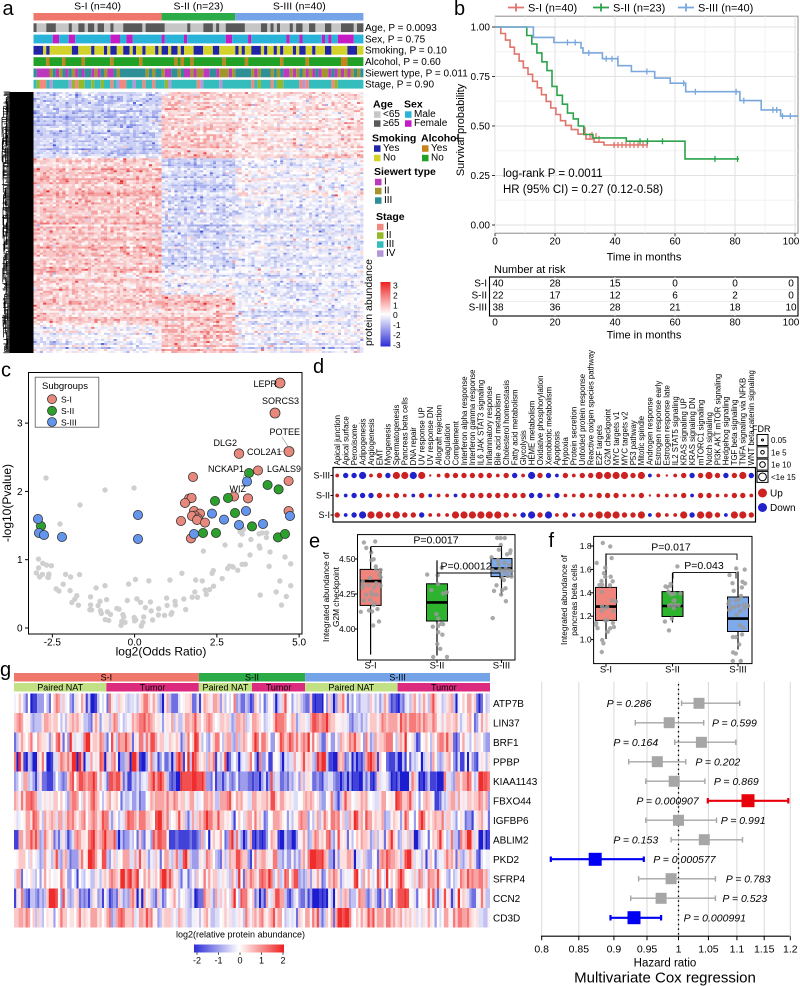  Describe the element at coordinates (735, 308) in the screenshot. I see `svg-text: 18` at that location.